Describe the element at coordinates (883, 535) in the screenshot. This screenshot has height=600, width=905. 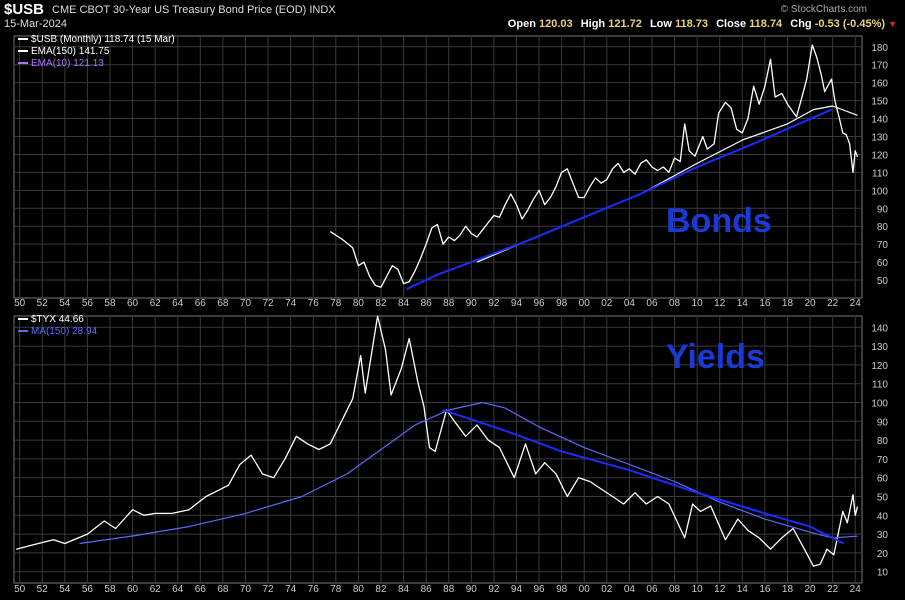
I see `y-tick-label: 30` at that location.